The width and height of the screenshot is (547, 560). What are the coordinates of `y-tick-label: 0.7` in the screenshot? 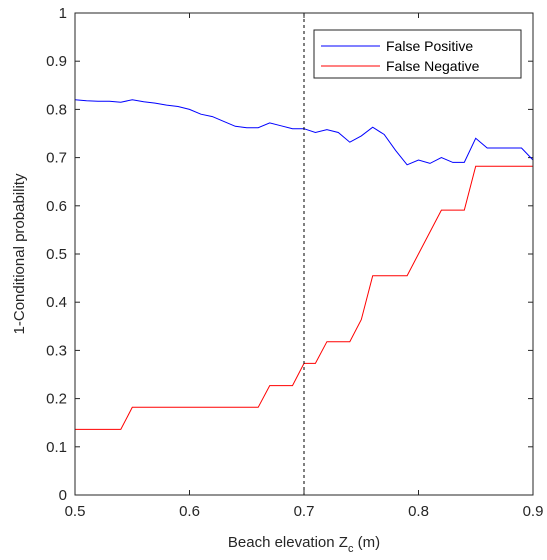 It's located at (56, 158).